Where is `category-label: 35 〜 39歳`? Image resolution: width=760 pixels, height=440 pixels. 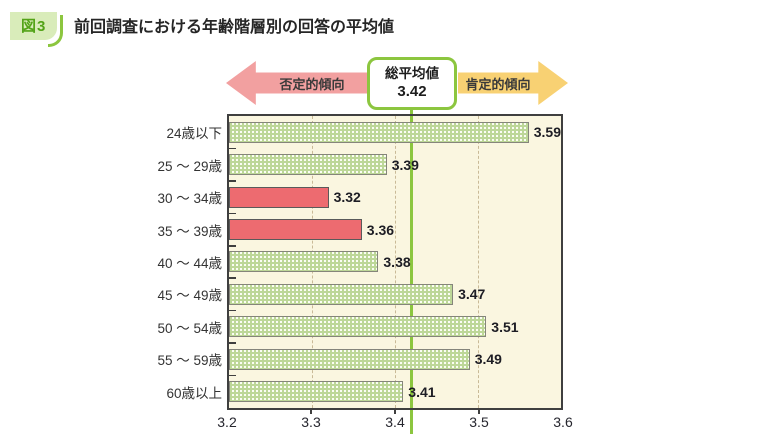 category-label: 35 〜 39歳 is located at coordinates (189, 231).